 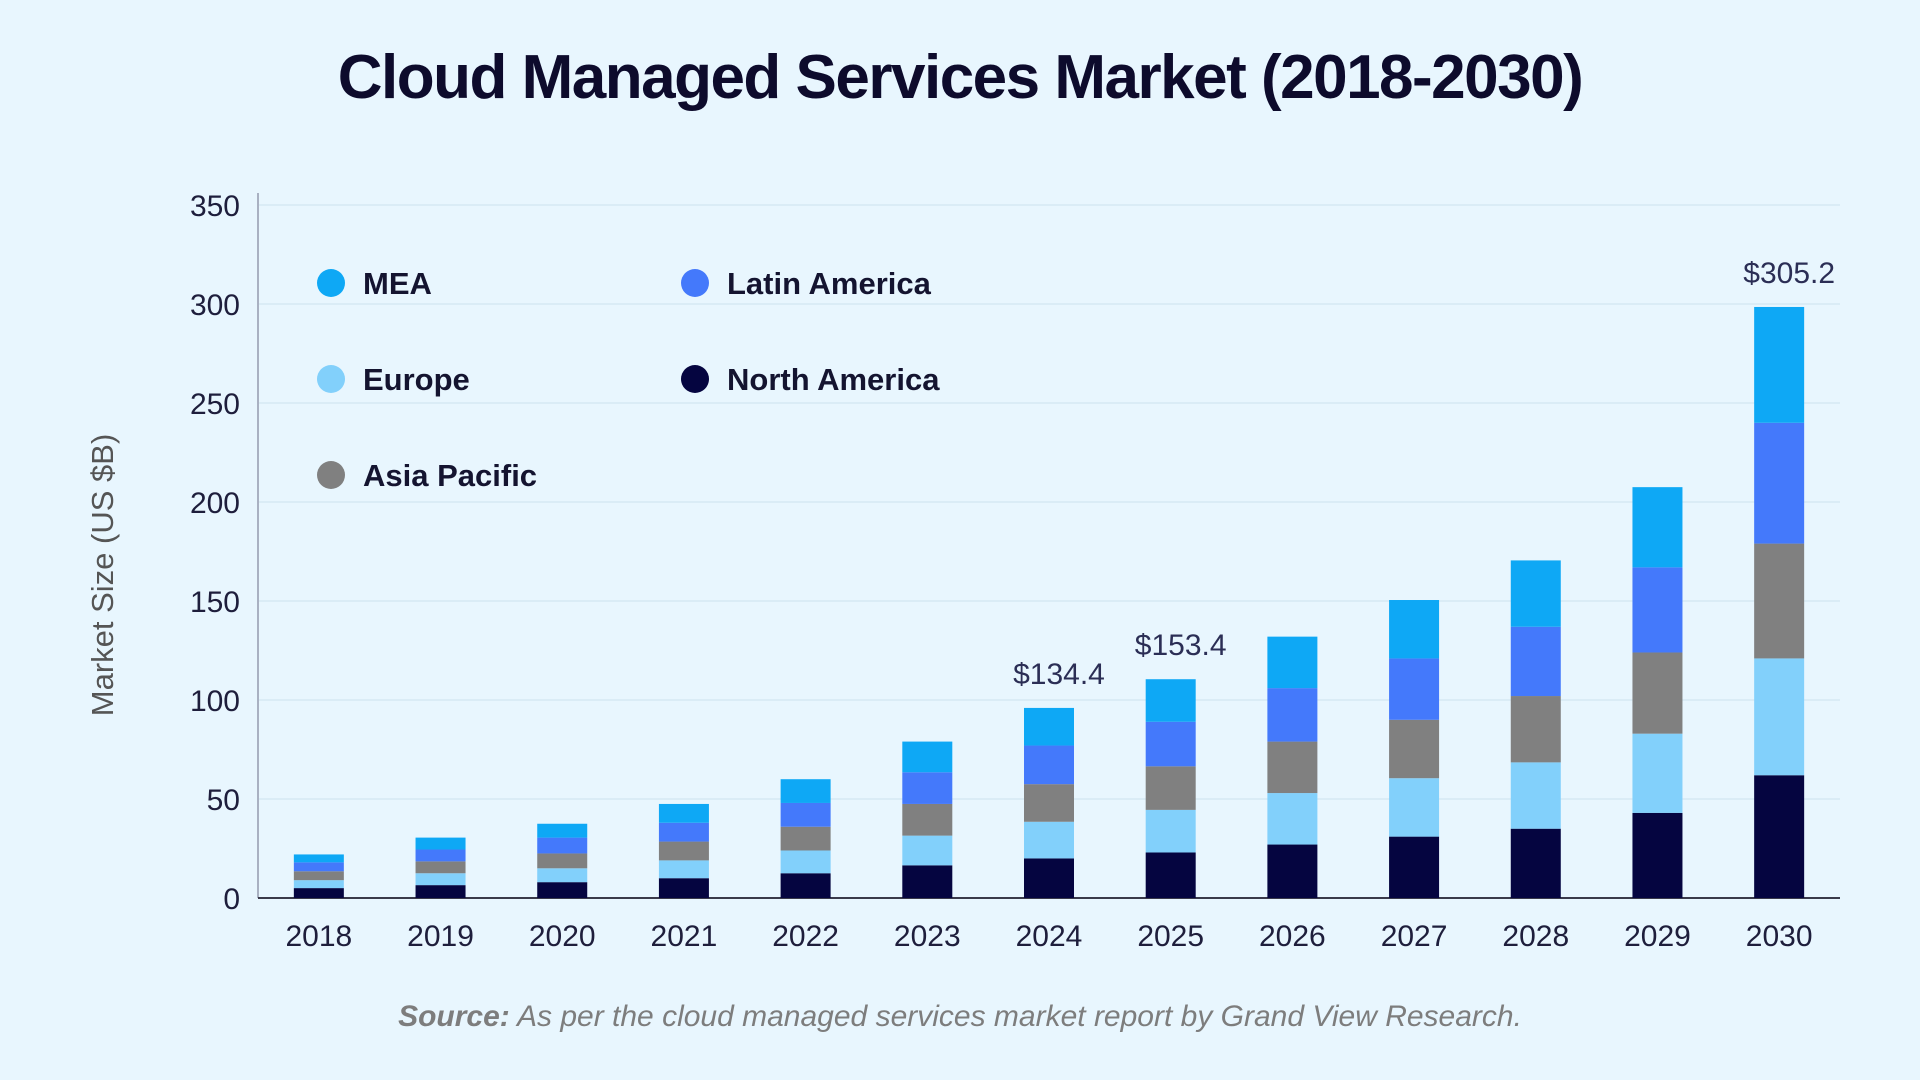 I want to click on bar-segment-north-america-2022, so click(x=805, y=885).